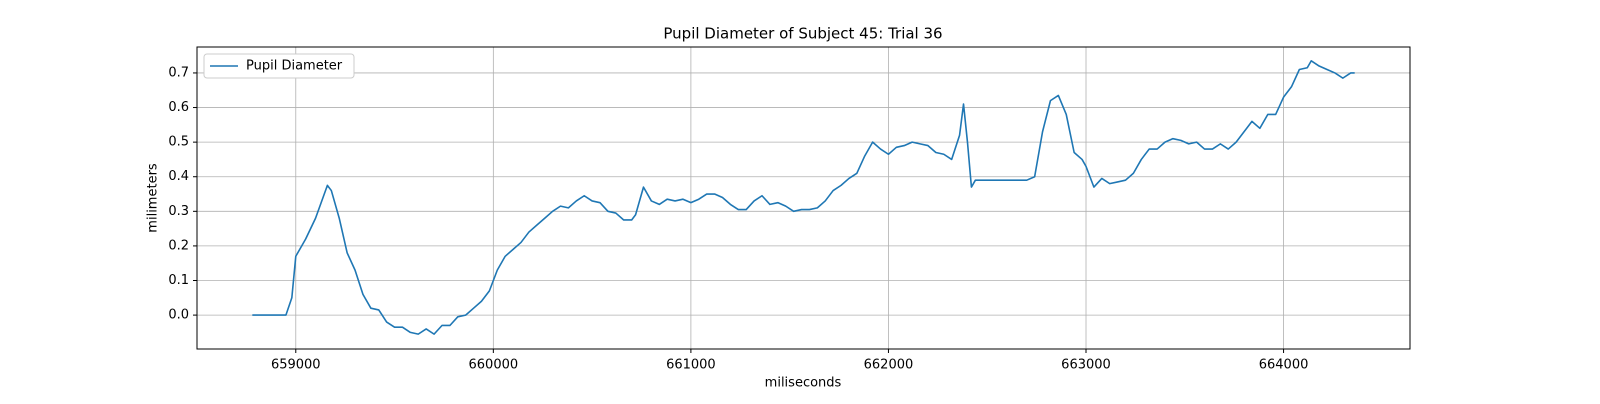 This screenshot has height=404, width=1600. I want to click on y-tick-label: 0.5, so click(178, 142).